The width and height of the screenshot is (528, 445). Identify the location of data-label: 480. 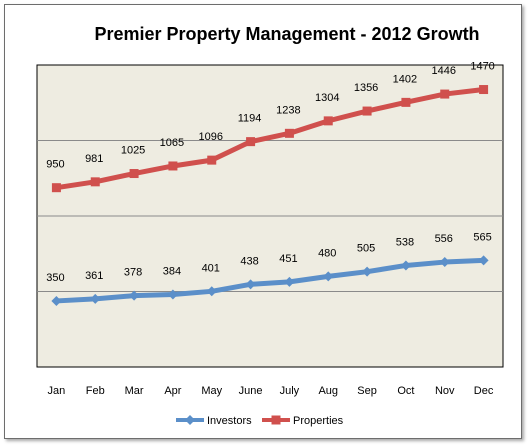
(327, 253).